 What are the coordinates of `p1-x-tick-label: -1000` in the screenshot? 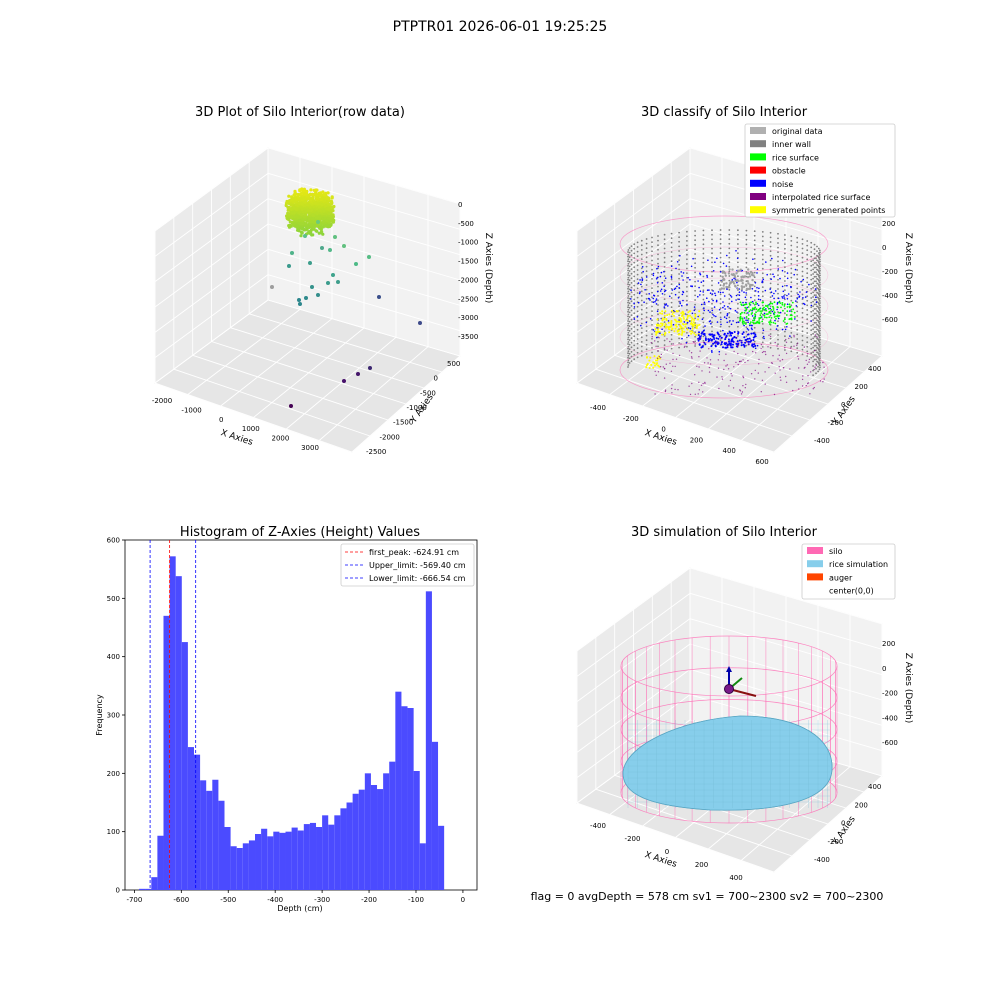 It's located at (191, 410).